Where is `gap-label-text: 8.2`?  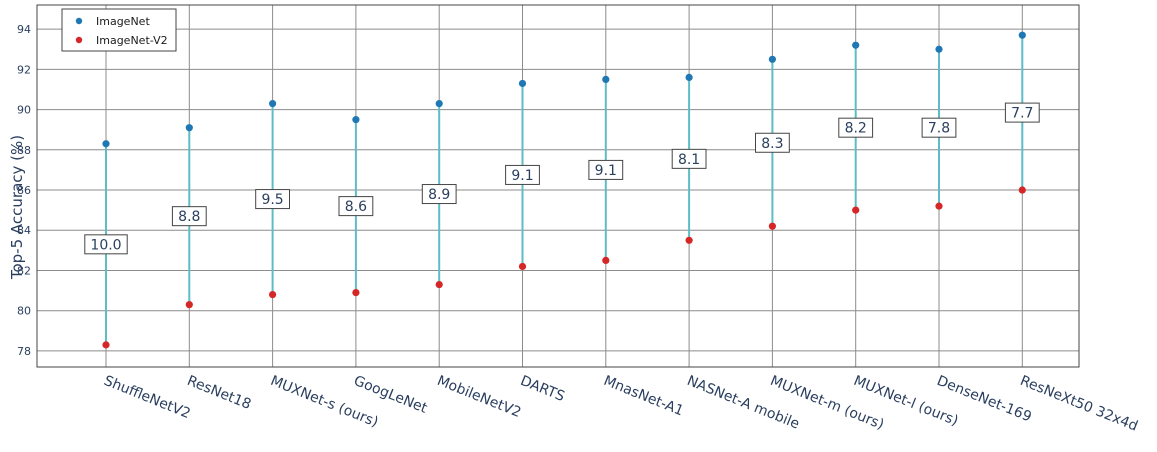 gap-label-text: 8.2 is located at coordinates (856, 129).